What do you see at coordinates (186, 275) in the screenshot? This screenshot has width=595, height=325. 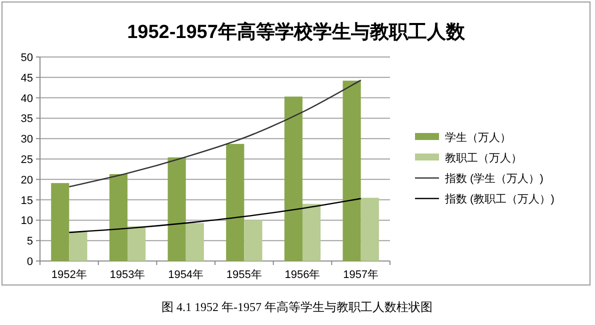 I see `x-tick-label: 1954年` at bounding box center [186, 275].